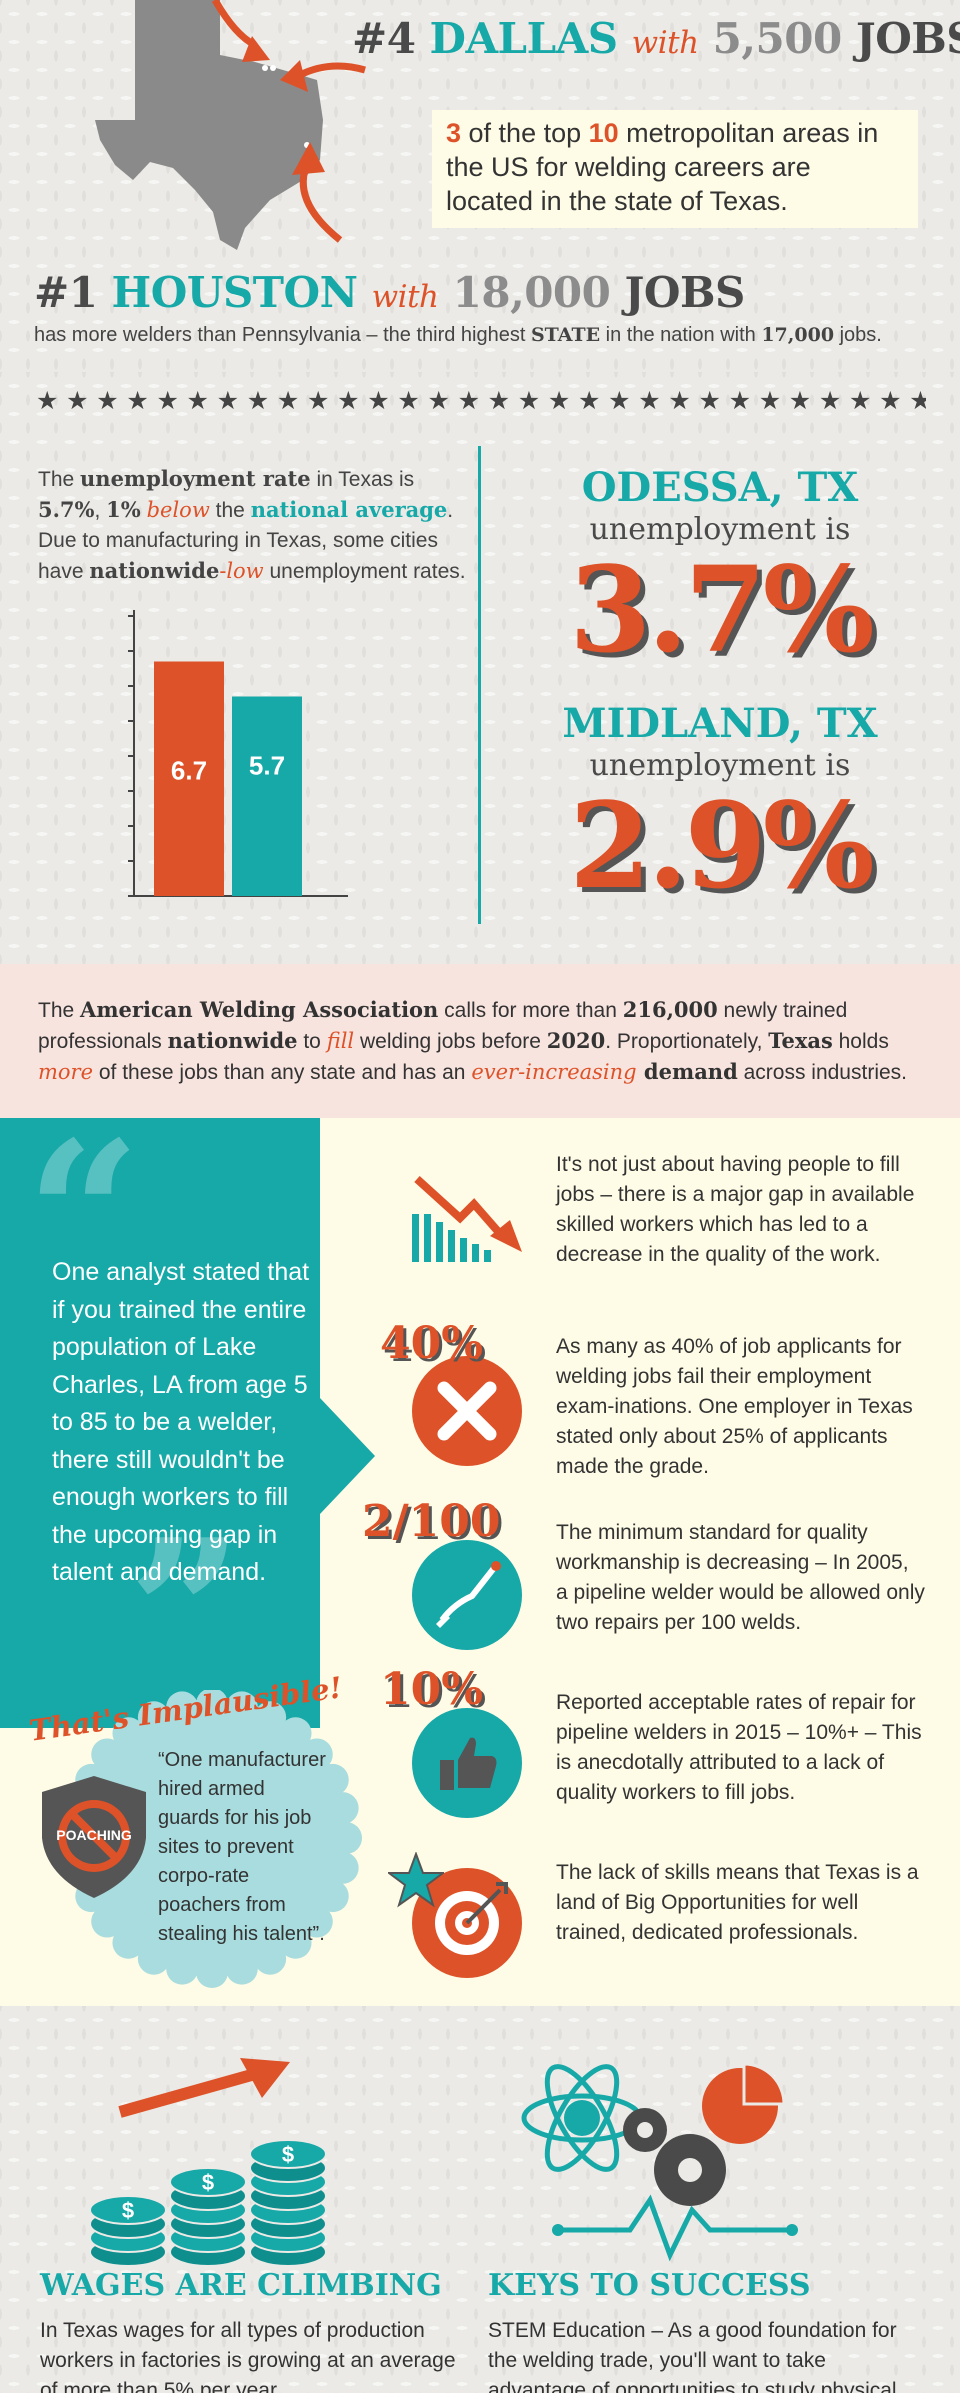 Image resolution: width=960 pixels, height=2393 pixels. I want to click on callout-text-1: of the top, so click(525, 133).